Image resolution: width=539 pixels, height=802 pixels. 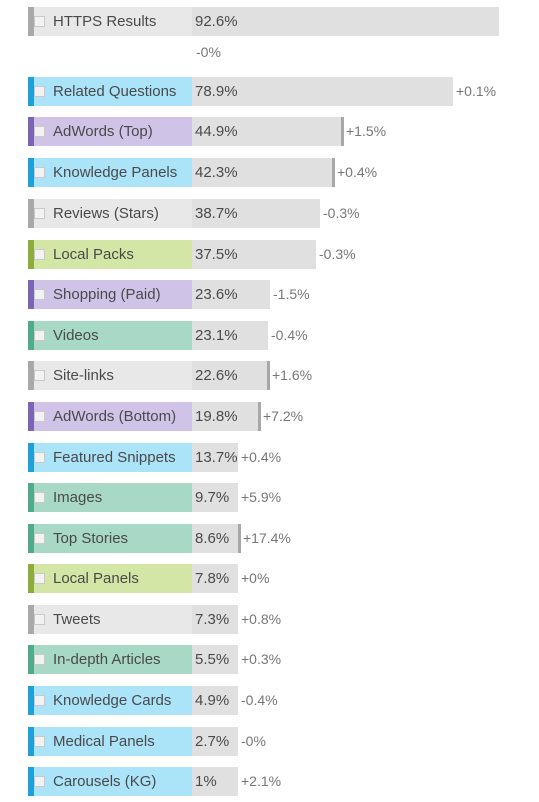 What do you see at coordinates (103, 131) in the screenshot?
I see `category-label-text: AdWords (Top)` at bounding box center [103, 131].